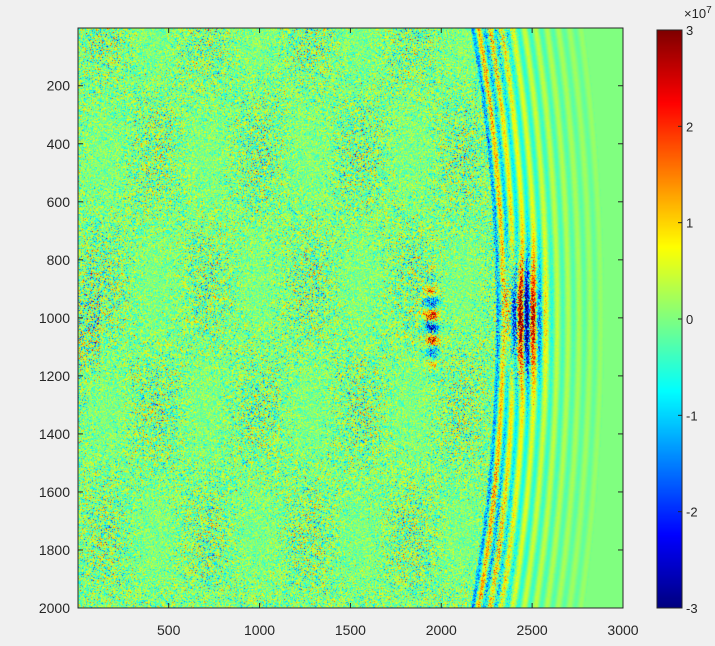 The height and width of the screenshot is (646, 715). I want to click on colorbar-gradient-container, so click(669, 319).